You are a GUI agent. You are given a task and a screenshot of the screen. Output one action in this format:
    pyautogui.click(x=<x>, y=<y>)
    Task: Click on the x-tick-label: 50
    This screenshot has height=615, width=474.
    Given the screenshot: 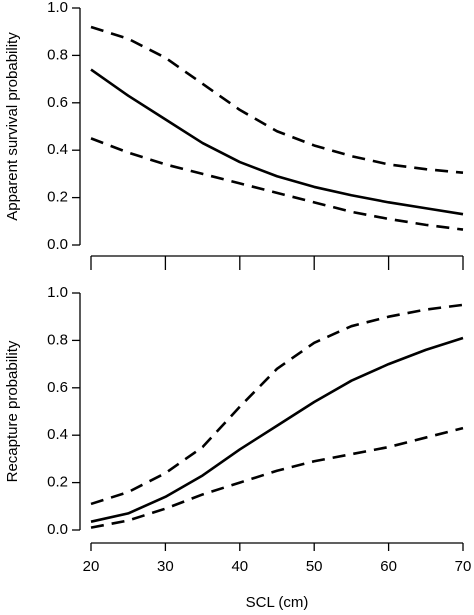 What is the action you would take?
    pyautogui.click(x=314, y=566)
    